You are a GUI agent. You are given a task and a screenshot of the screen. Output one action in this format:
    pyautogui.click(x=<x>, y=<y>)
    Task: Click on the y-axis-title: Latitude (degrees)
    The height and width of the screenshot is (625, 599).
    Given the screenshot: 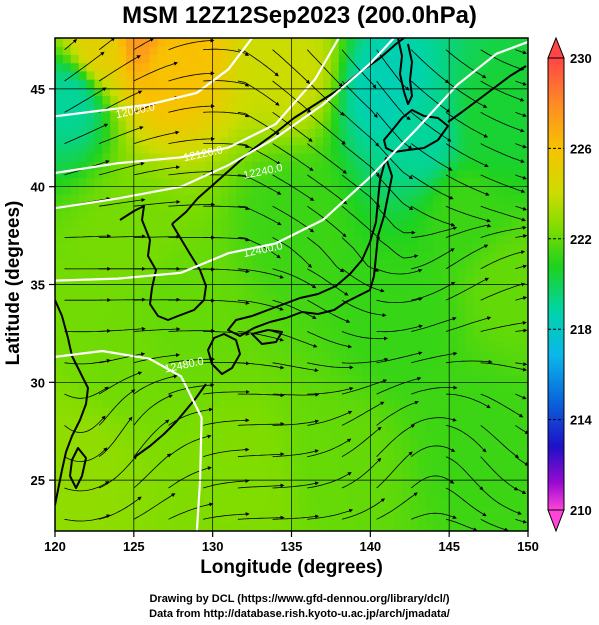 What is the action you would take?
    pyautogui.click(x=13, y=283)
    